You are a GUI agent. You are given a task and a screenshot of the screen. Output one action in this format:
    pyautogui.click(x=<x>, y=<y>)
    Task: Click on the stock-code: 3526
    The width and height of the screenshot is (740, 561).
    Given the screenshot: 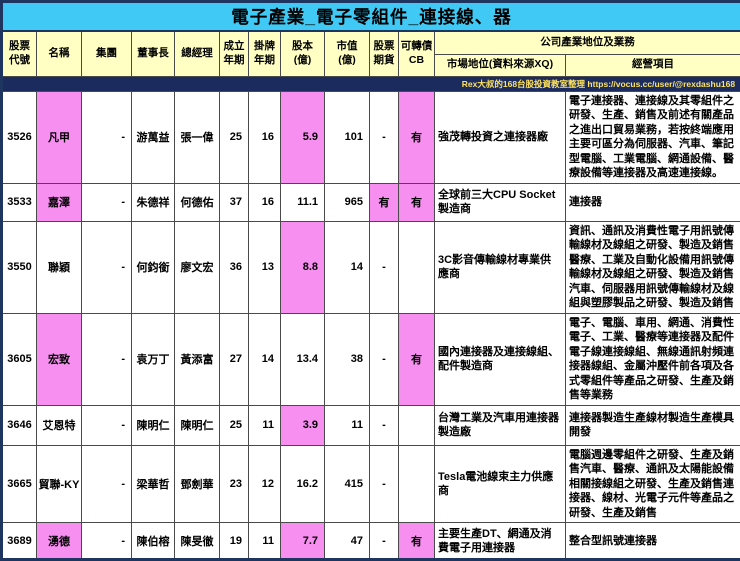 What is the action you would take?
    pyautogui.click(x=19, y=137)
    